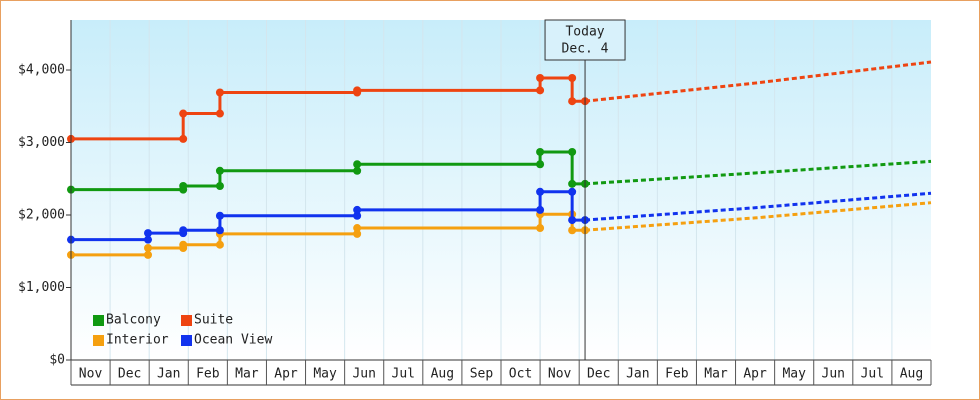  I want to click on legend-label: Ocean View, so click(233, 340).